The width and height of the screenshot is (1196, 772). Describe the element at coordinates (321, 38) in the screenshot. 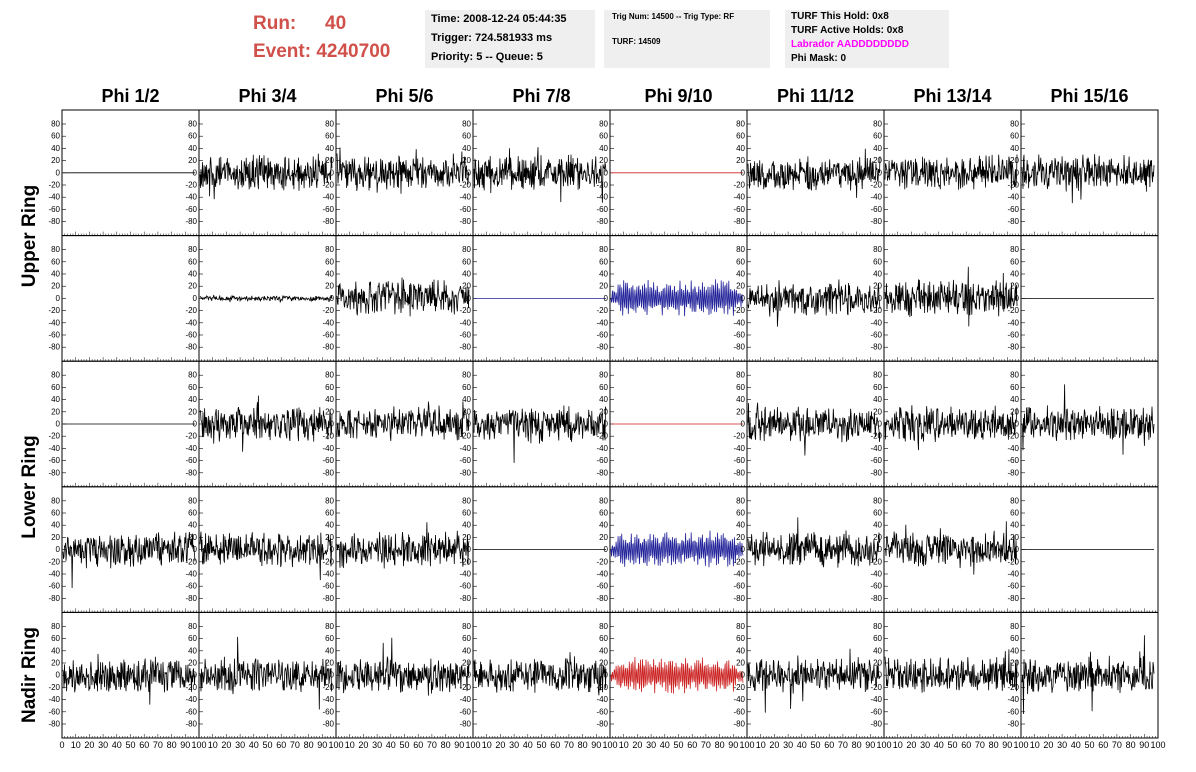

I see `run-event-block: Run: 40 Event: 4240700` at that location.